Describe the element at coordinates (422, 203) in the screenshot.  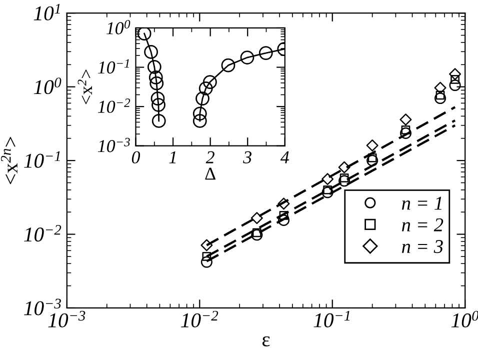
I see `legend-label: n = 1` at that location.